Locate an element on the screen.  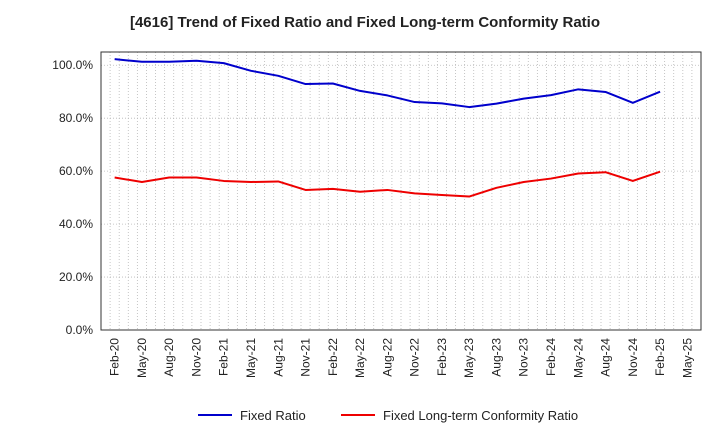
y-tick-label: 80.0% is located at coordinates (76, 118).